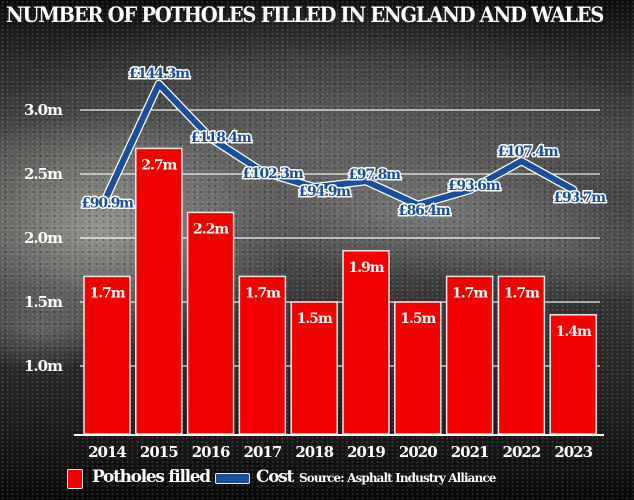  I want to click on bar-2019, so click(366, 342).